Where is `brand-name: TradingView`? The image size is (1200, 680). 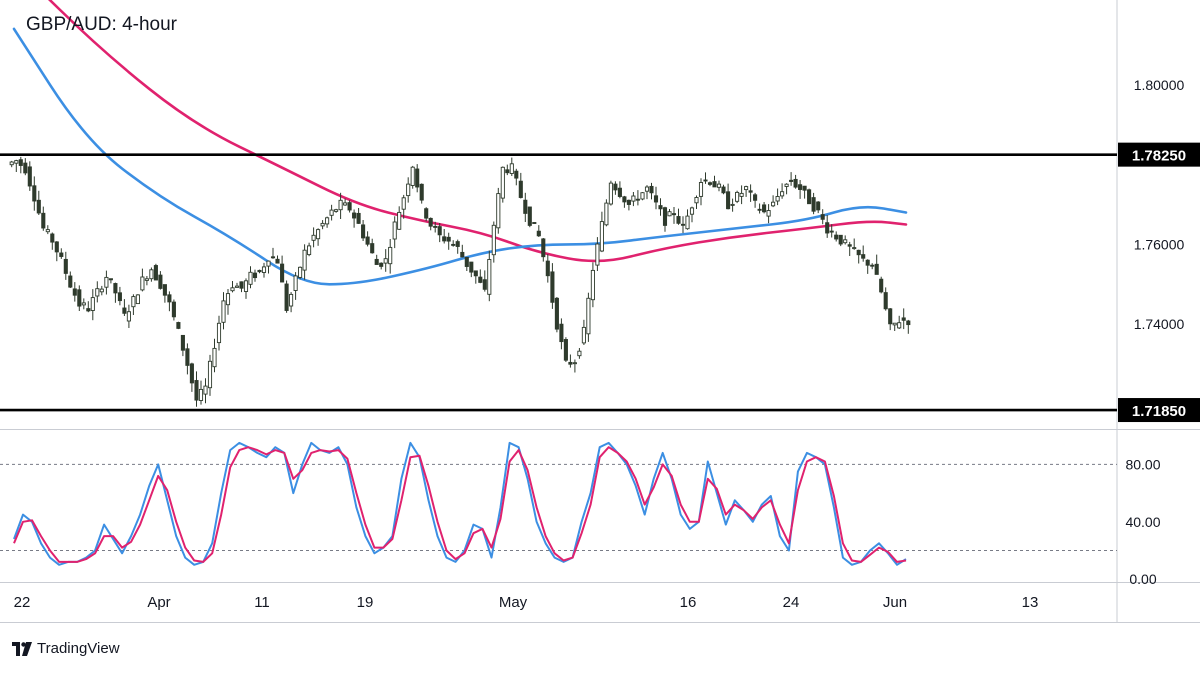 brand-name: TradingView is located at coordinates (78, 648).